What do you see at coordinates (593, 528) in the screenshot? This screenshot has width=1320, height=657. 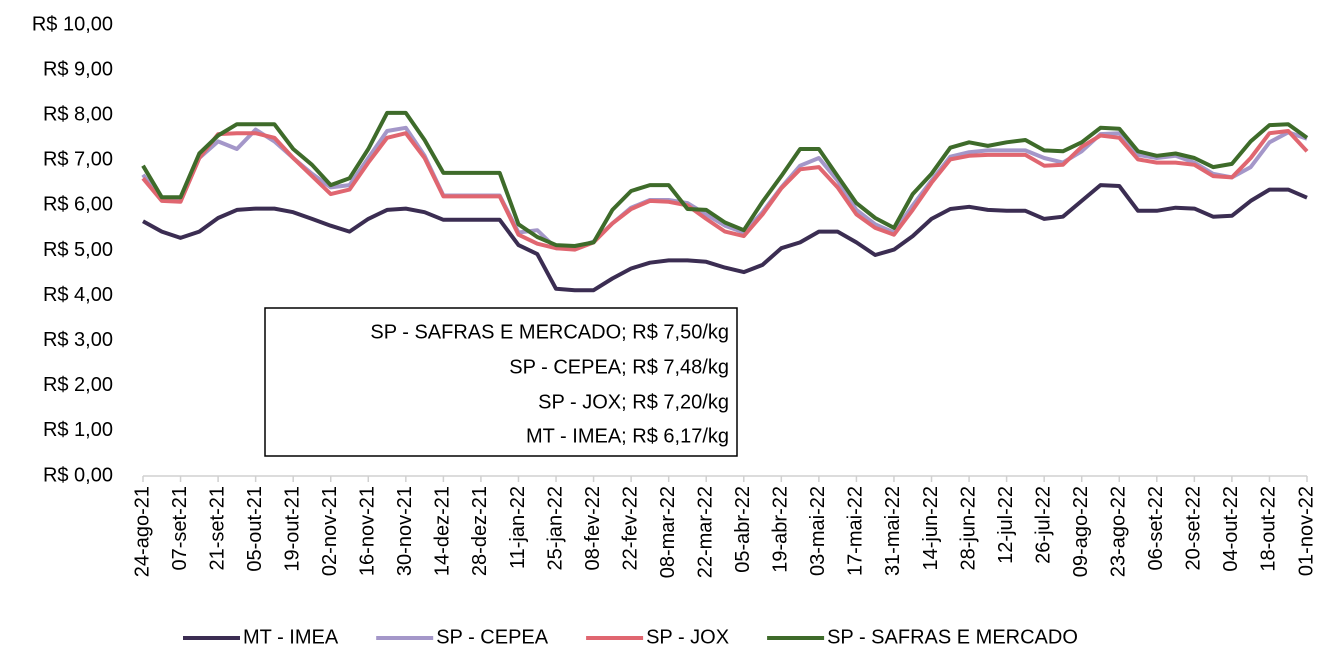 I see `x-tick-label: 08-fev-22` at bounding box center [593, 528].